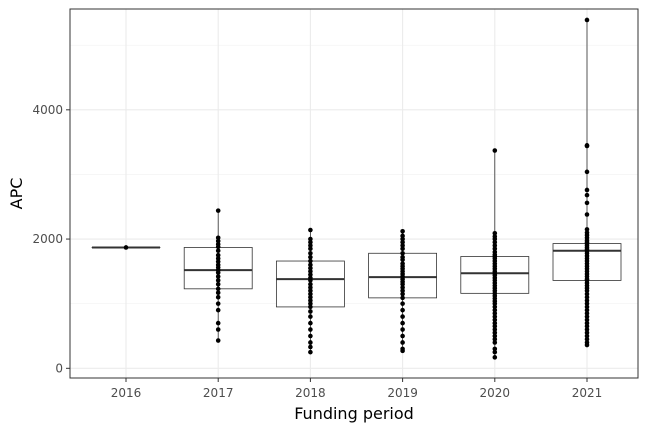 This screenshot has width=648, height=432. Describe the element at coordinates (495, 393) in the screenshot. I see `x-tick-label: 2020` at that location.